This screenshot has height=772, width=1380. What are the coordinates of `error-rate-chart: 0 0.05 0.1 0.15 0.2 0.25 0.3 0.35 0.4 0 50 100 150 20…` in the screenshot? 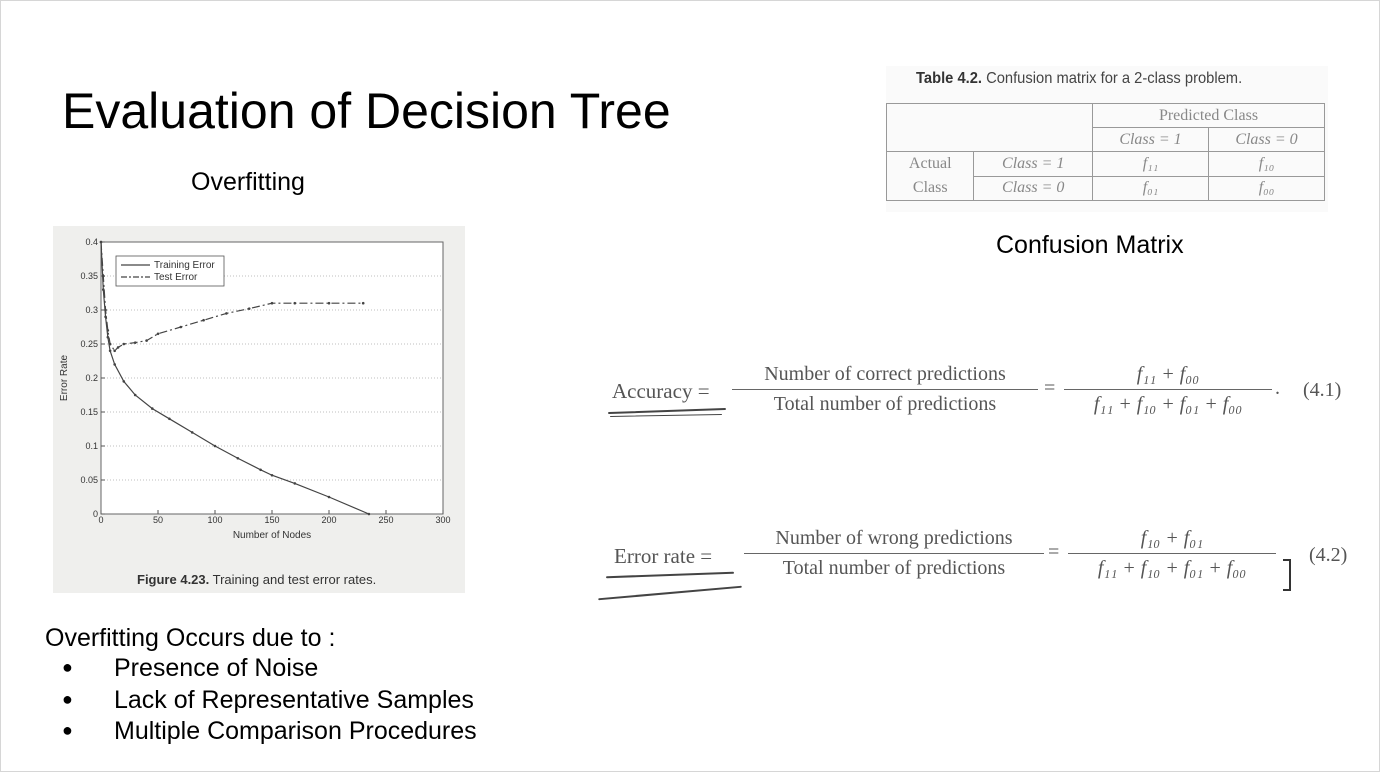 It's located at (255, 389).